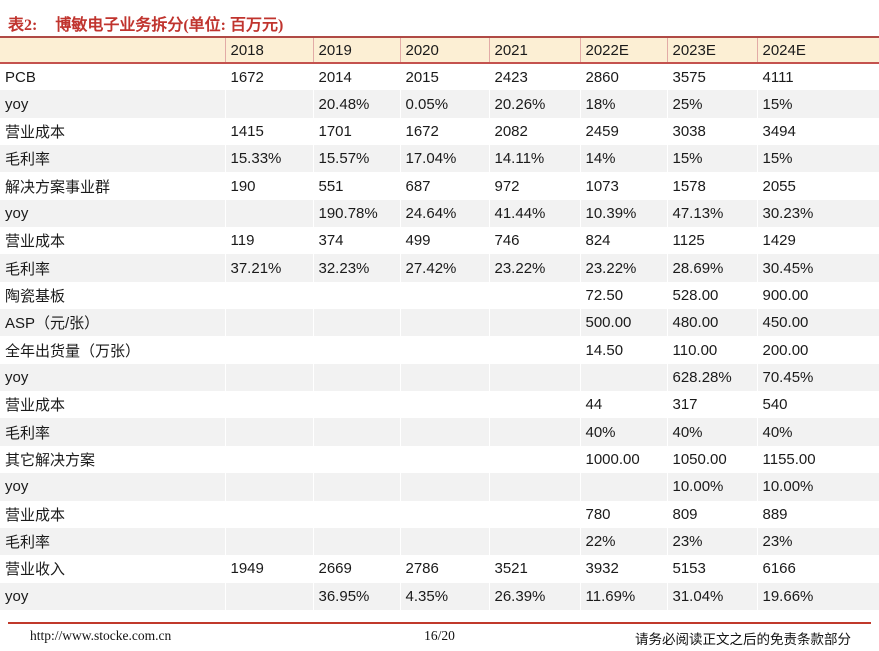 The height and width of the screenshot is (651, 879). What do you see at coordinates (439, 241) in the screenshot?
I see `table-row: 营业成本 119 374 499 746 824 1125 1429` at bounding box center [439, 241].